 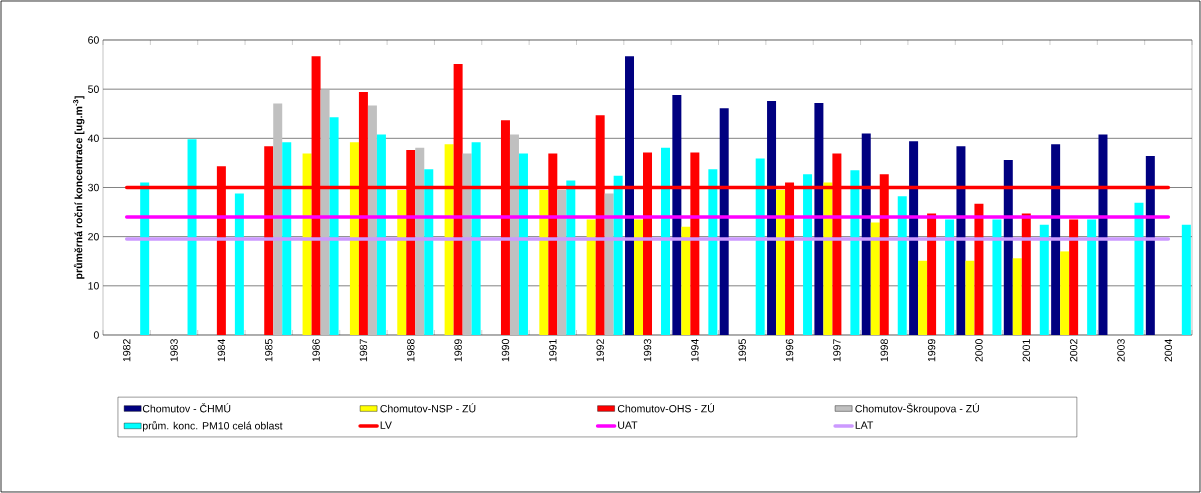 What do you see at coordinates (742, 350) in the screenshot?
I see `x-tick-label: 1995` at bounding box center [742, 350].